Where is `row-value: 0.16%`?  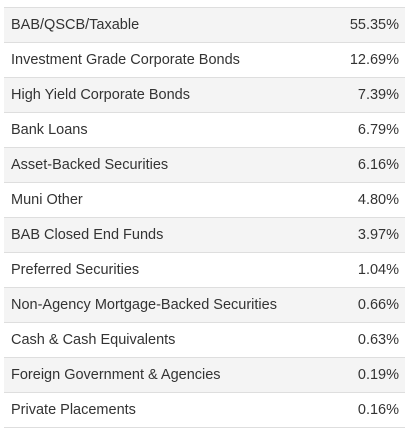 row-value: 0.16% is located at coordinates (364, 410).